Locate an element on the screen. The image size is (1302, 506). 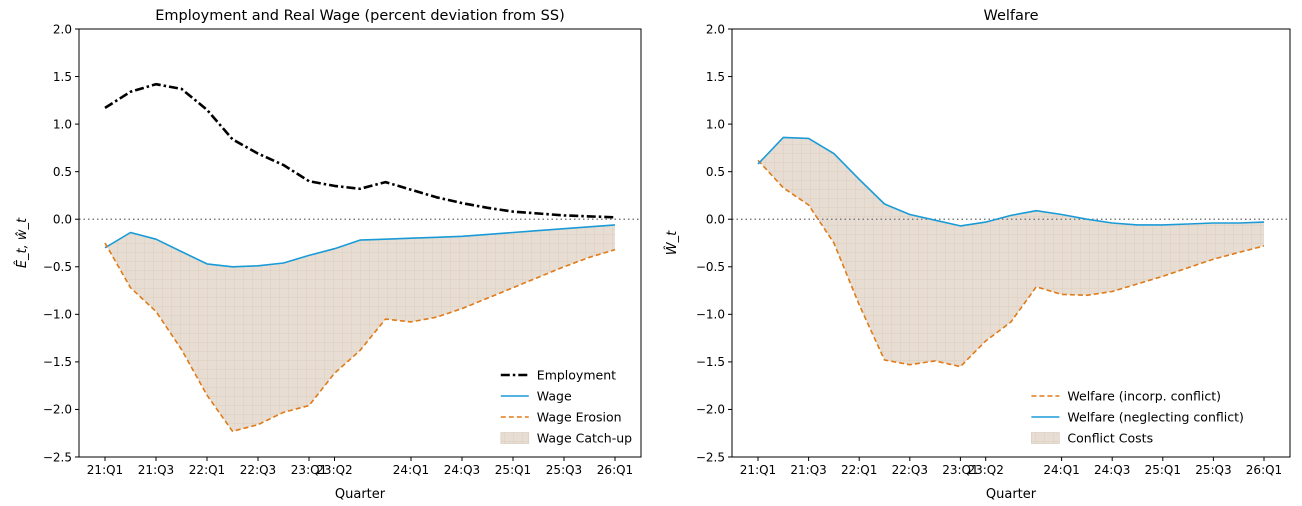
legend-label: Wage Erosion is located at coordinates (579, 417).